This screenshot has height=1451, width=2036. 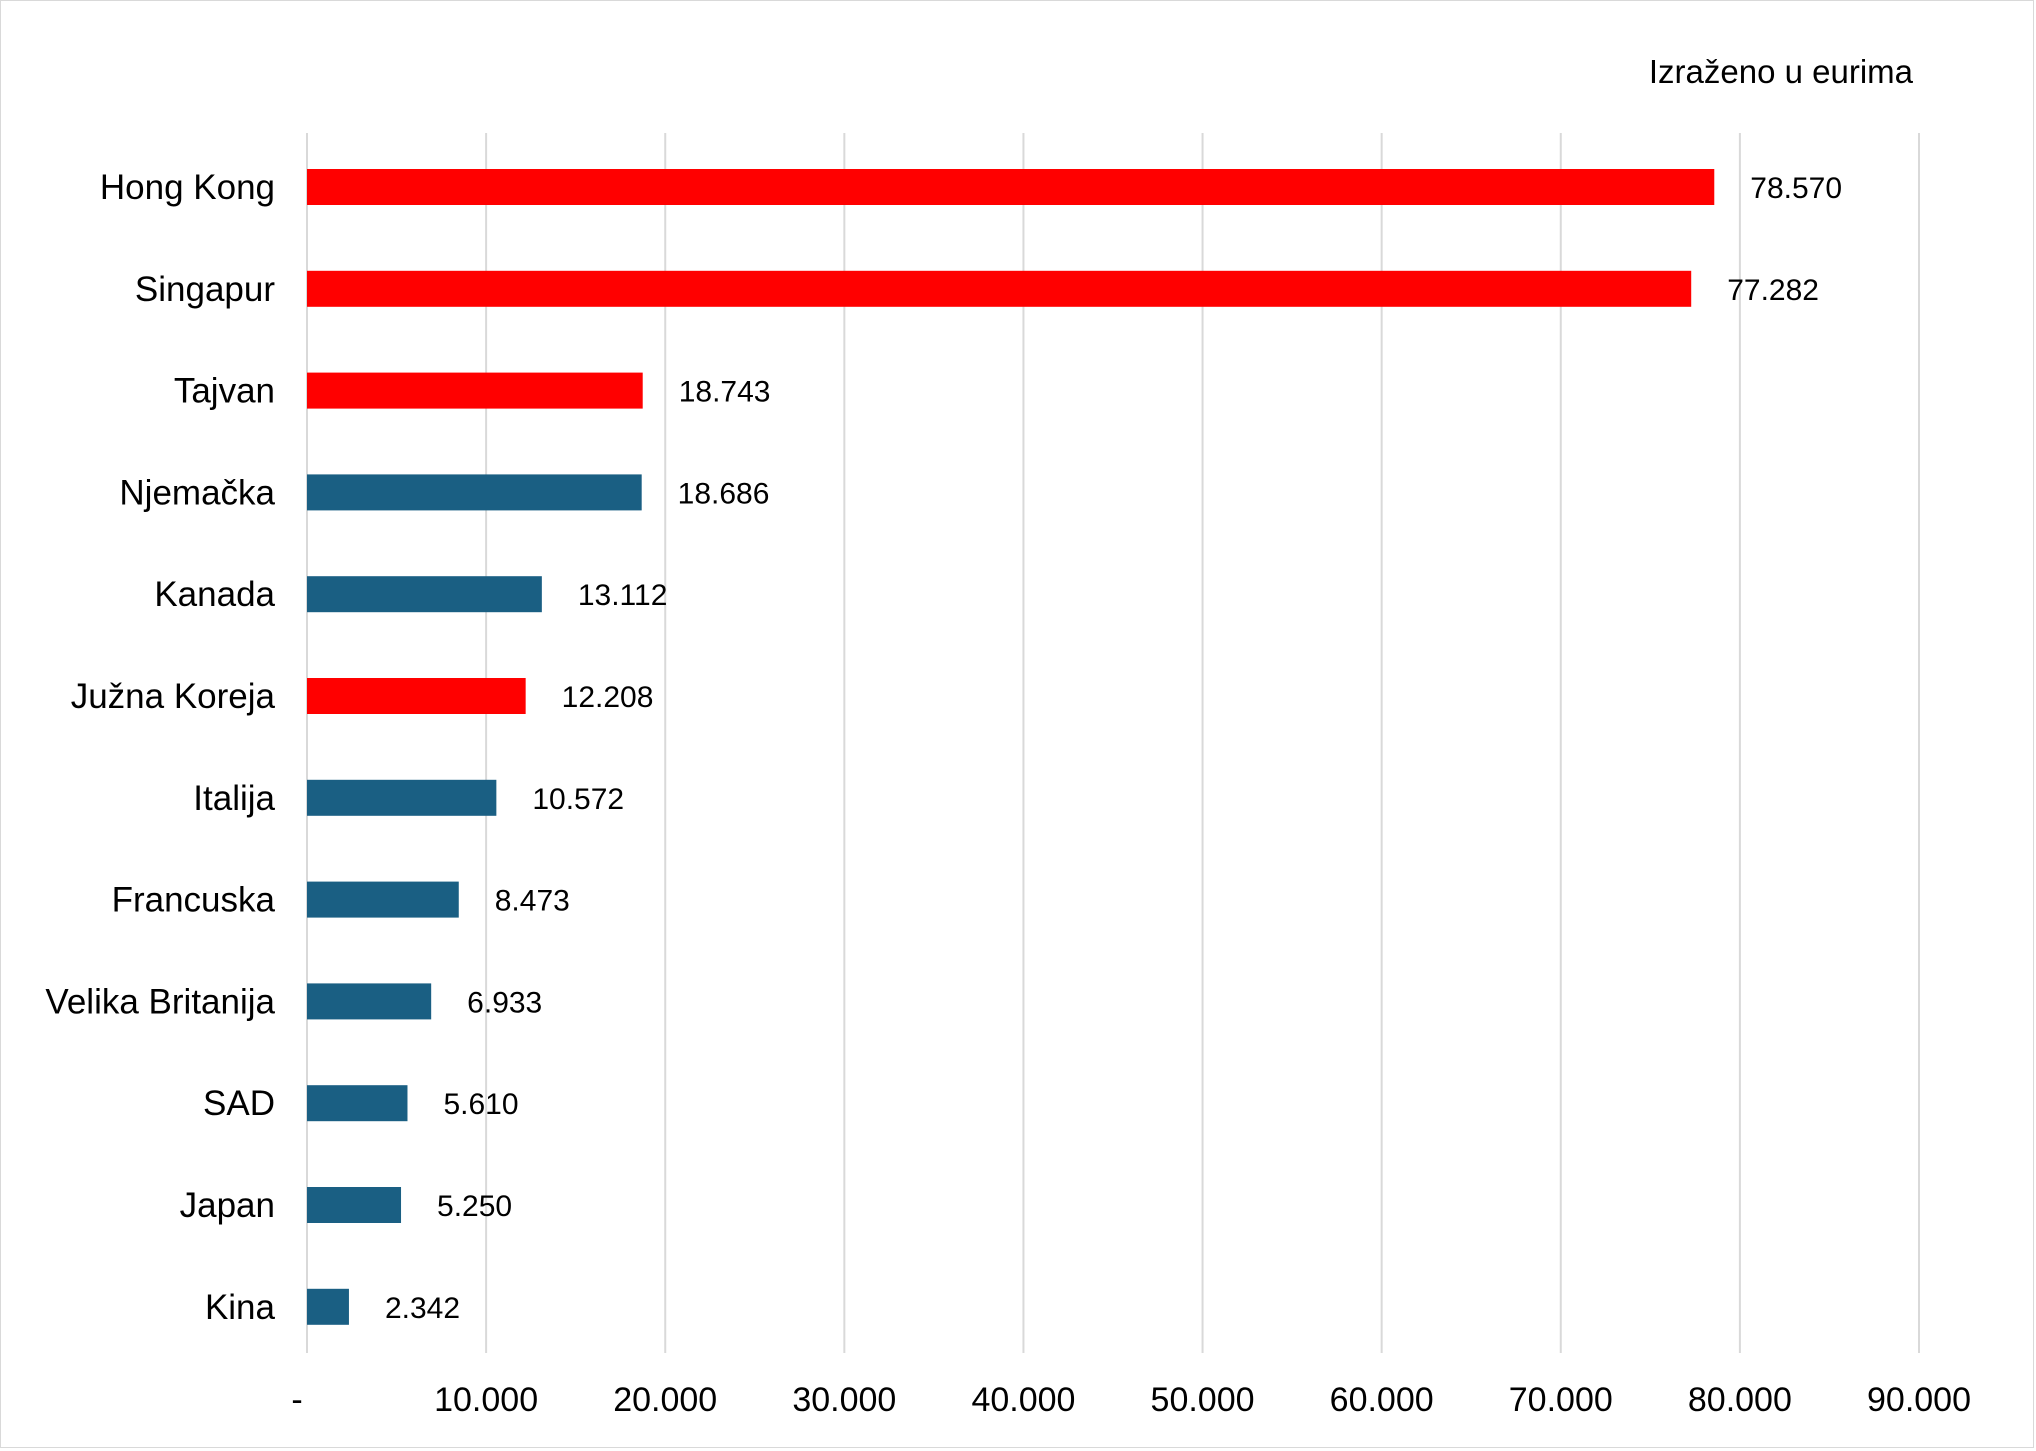 What do you see at coordinates (1023, 1400) in the screenshot?
I see `x-tick-label: 40.000` at bounding box center [1023, 1400].